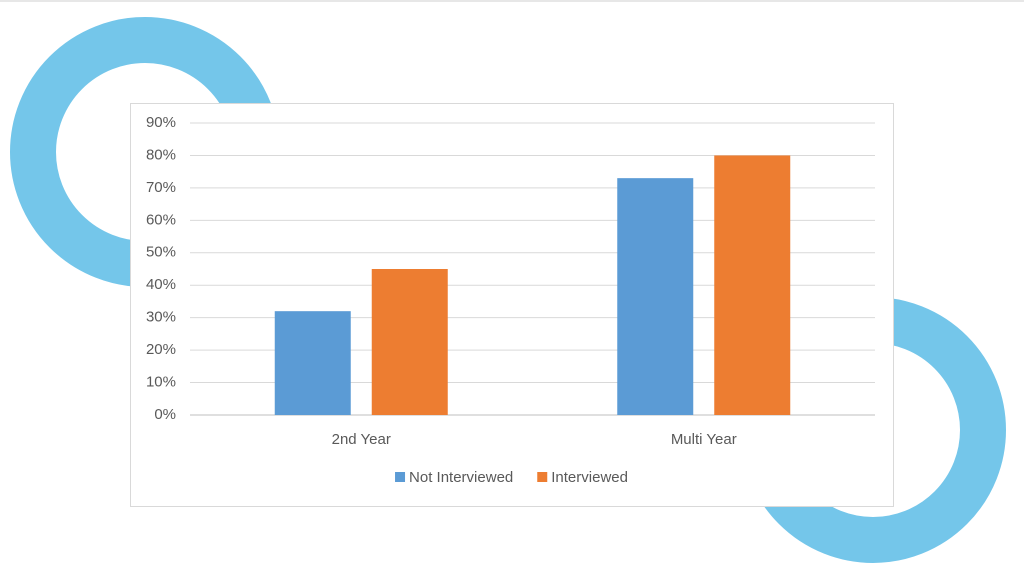 This screenshot has width=1024, height=577. I want to click on legend-label: Interviewed, so click(589, 477).